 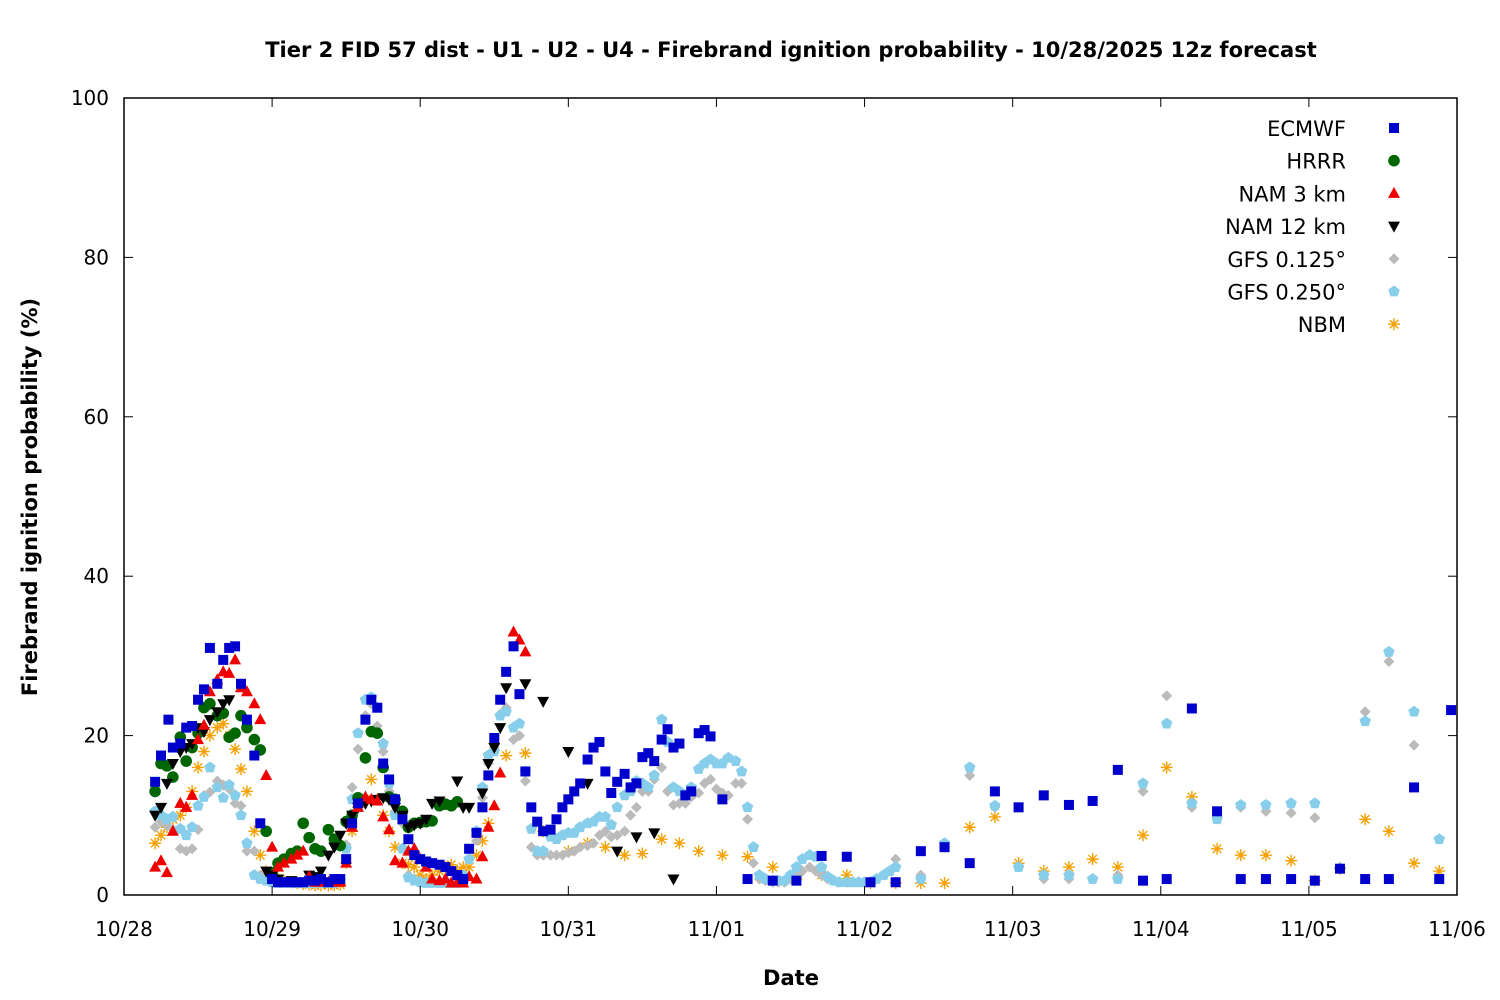 I want to click on legend-label-ecmwf: ECMWF, so click(x=1306, y=129).